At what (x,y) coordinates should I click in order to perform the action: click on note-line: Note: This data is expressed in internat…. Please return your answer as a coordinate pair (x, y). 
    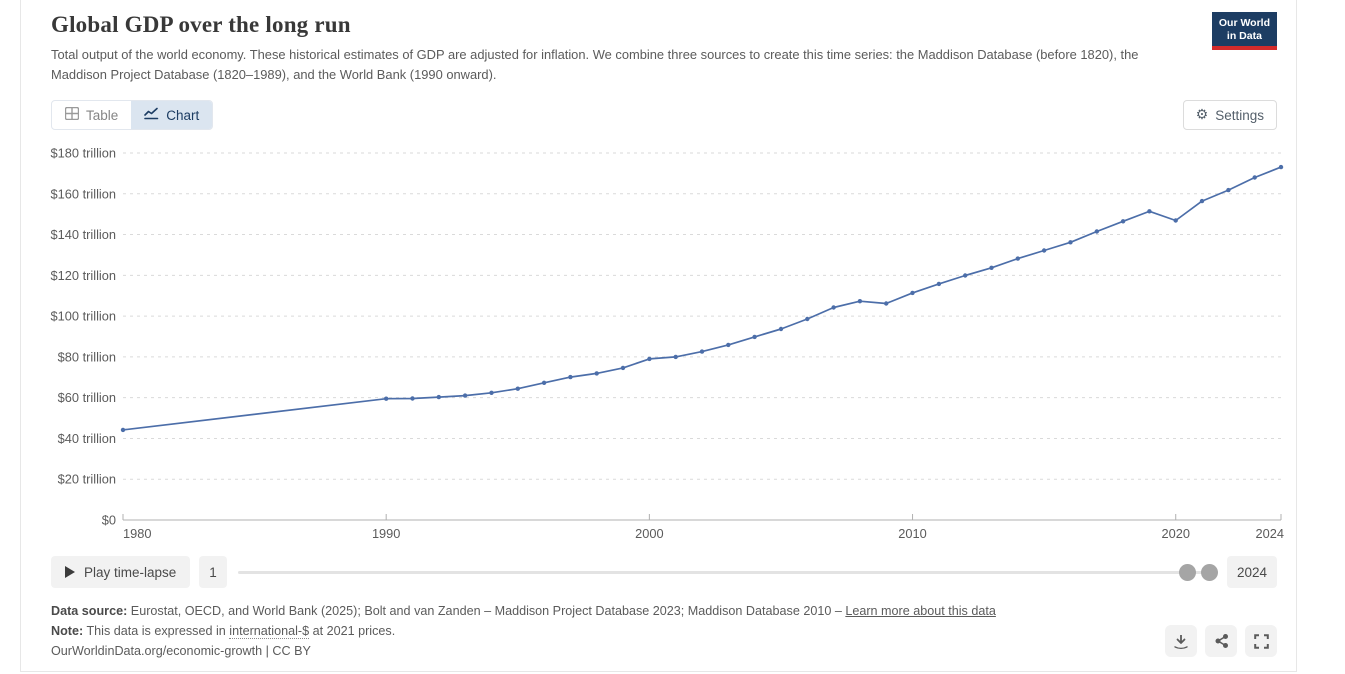
    Looking at the image, I should click on (598, 632).